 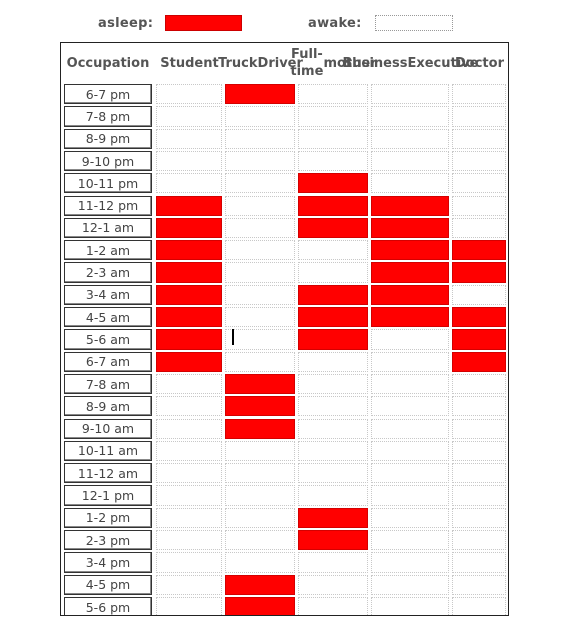 What do you see at coordinates (280, 63) in the screenshot?
I see `column-header-line: Driver` at bounding box center [280, 63].